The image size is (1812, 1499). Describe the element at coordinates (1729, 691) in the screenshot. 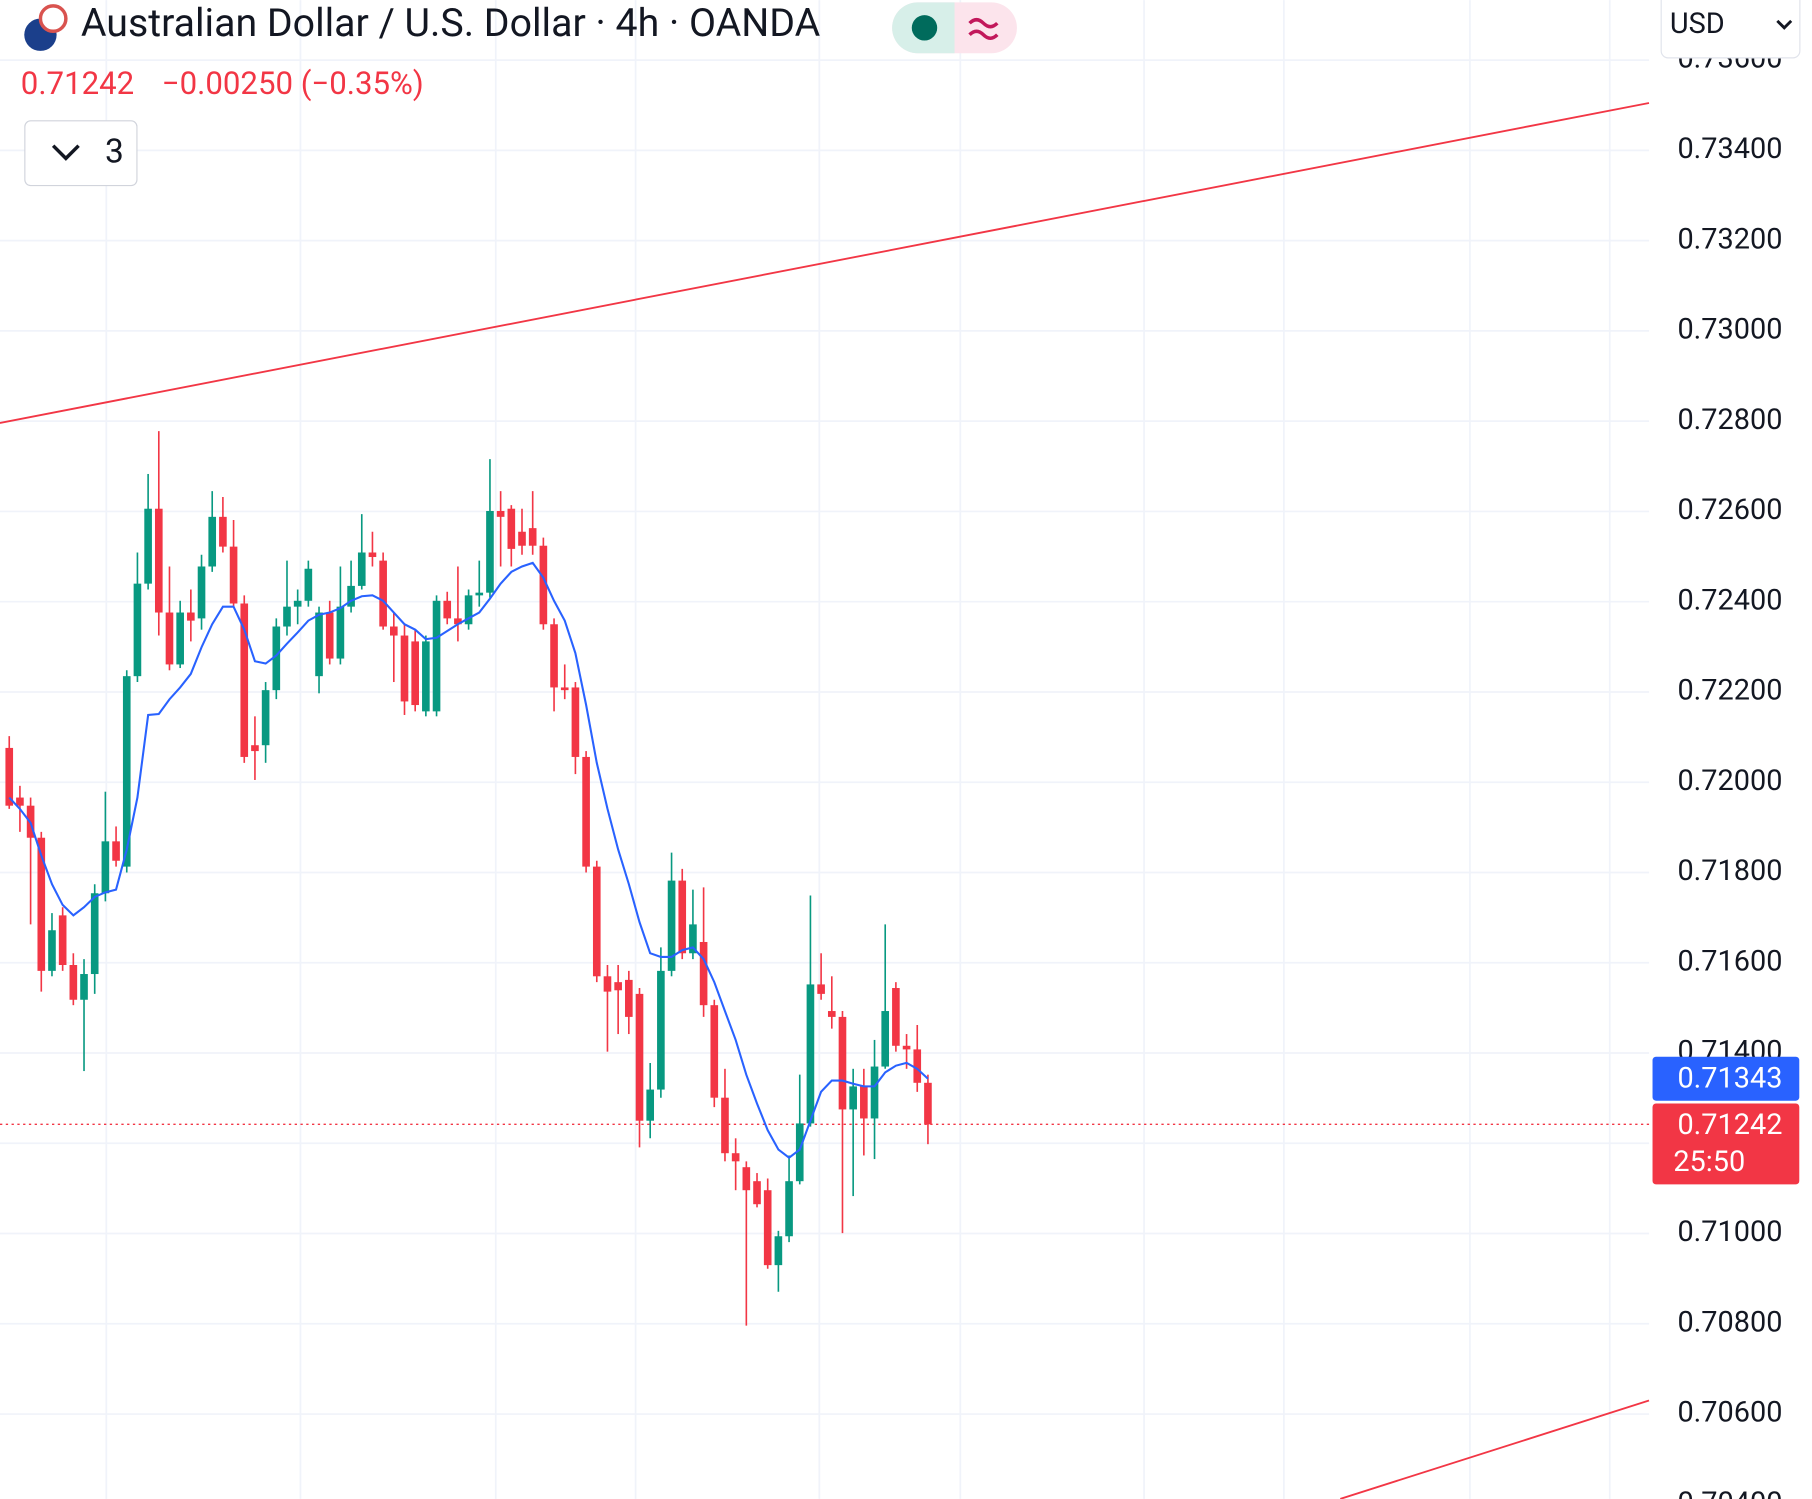

I see `y-tick-label: 0.72200` at that location.